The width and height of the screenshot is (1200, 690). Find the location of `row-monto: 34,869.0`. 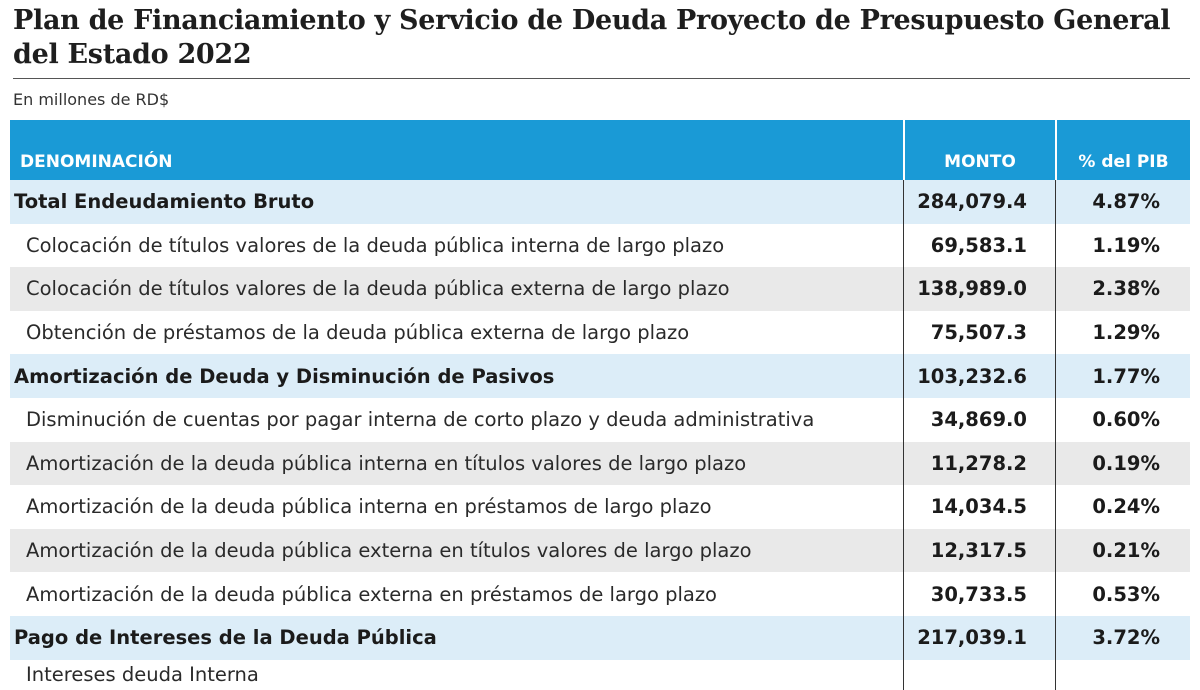

row-monto: 34,869.0 is located at coordinates (979, 419).